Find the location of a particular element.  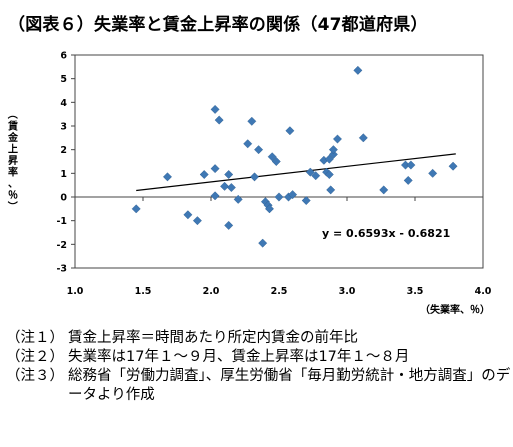

y-axis-label-char: （ is located at coordinates (12, 114).